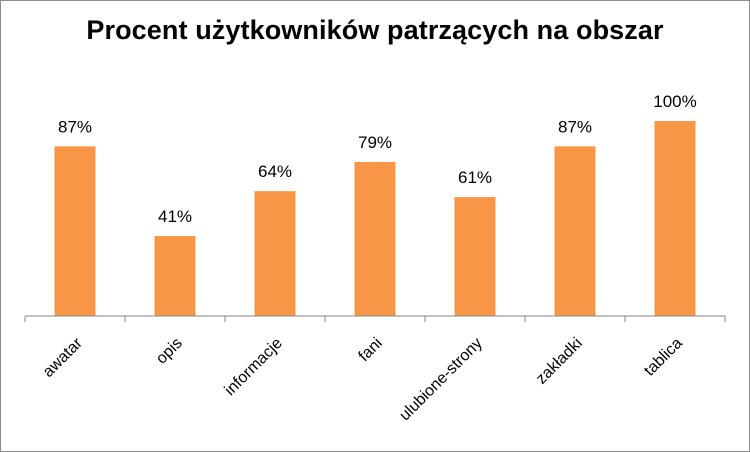 This screenshot has height=452, width=750. Describe the element at coordinates (275, 171) in the screenshot. I see `value-label-informacje: 64%` at that location.